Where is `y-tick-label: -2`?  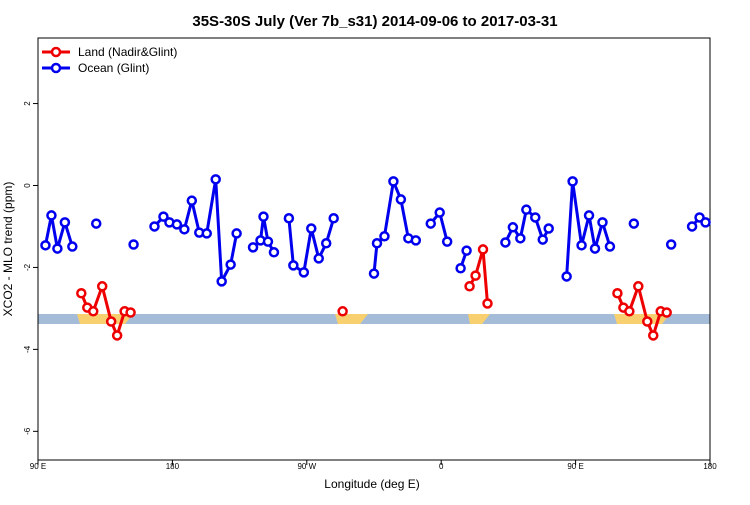 y-tick-label: -2 is located at coordinates (27, 267).